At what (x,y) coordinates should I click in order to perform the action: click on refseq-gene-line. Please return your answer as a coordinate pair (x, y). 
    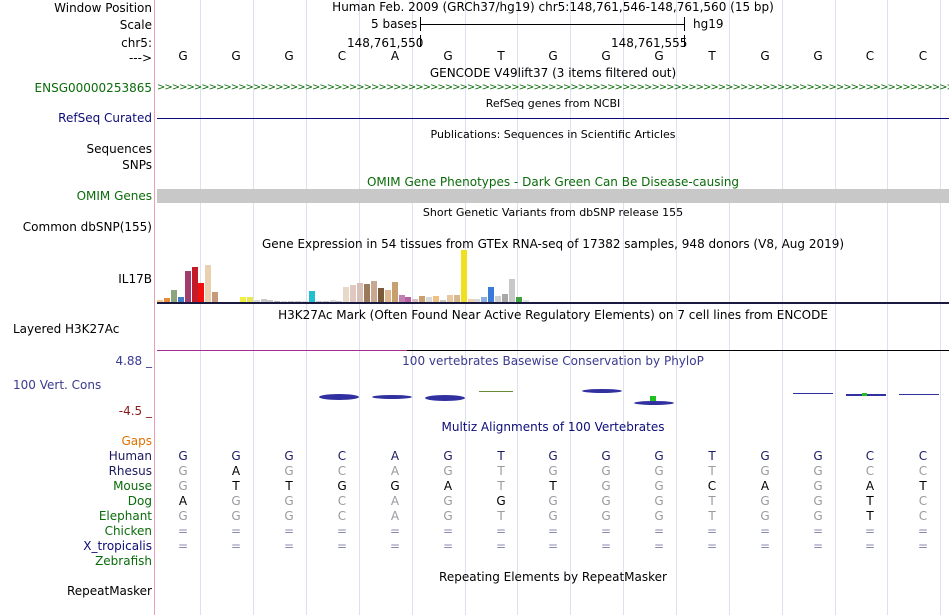
    Looking at the image, I should click on (553, 118).